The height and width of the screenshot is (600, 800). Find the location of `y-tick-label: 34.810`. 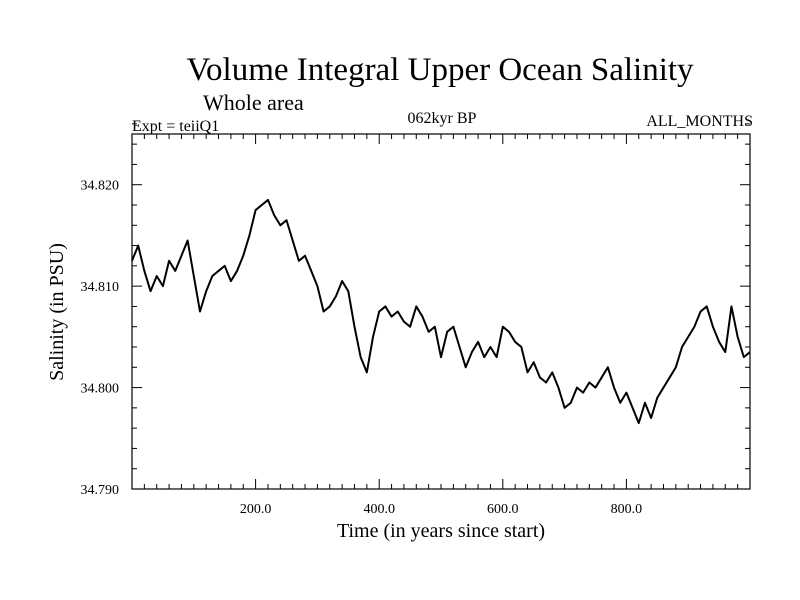

y-tick-label: 34.810 is located at coordinates (100, 287).